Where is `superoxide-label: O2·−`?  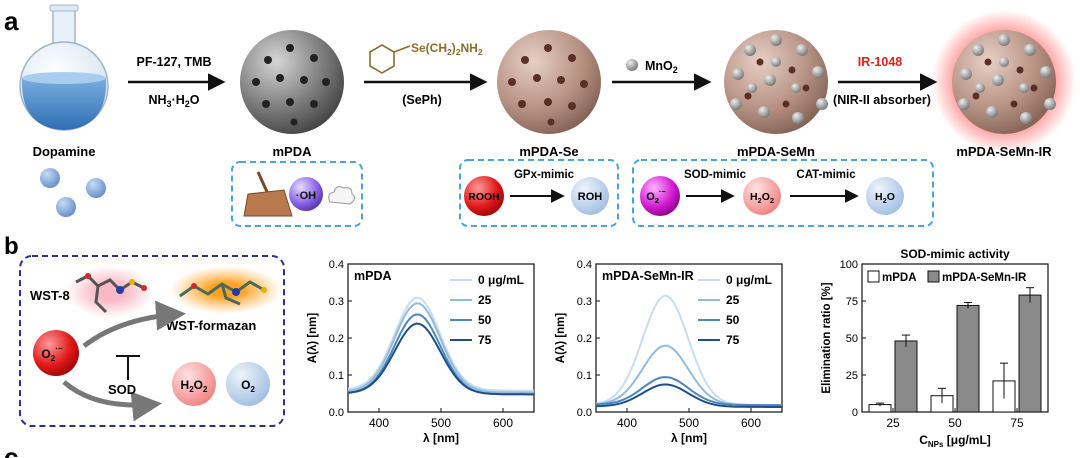
superoxide-label: O2·− is located at coordinates (656, 196).